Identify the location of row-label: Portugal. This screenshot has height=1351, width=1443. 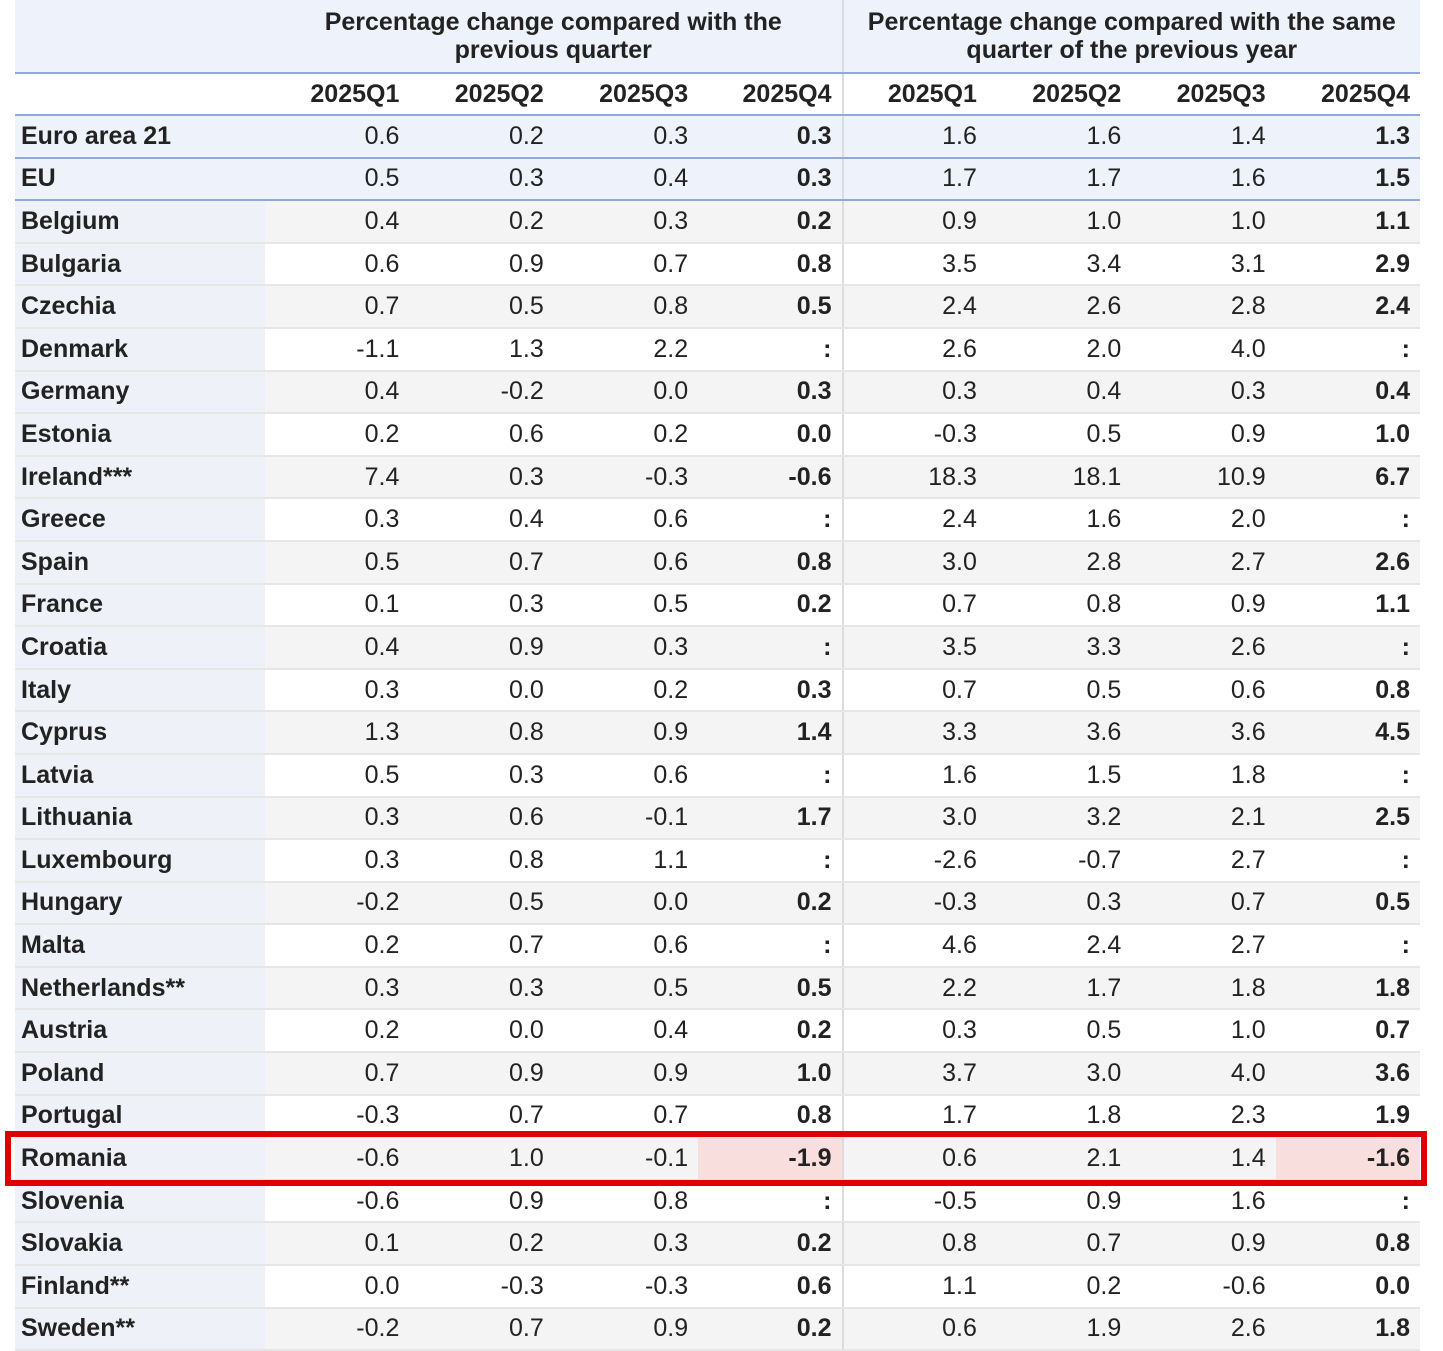
(140, 1116).